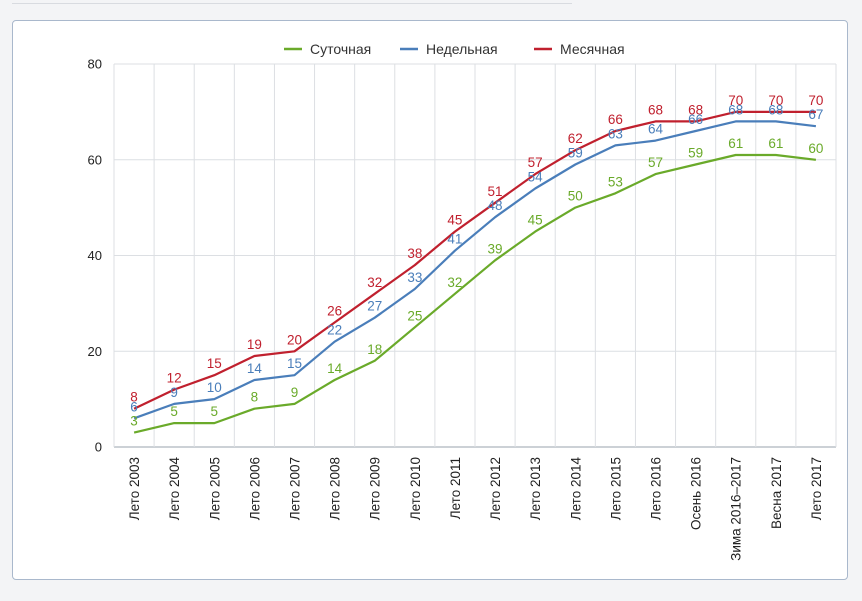 This screenshot has width=862, height=601. What do you see at coordinates (334, 311) in the screenshot?
I see `data-label: 26` at bounding box center [334, 311].